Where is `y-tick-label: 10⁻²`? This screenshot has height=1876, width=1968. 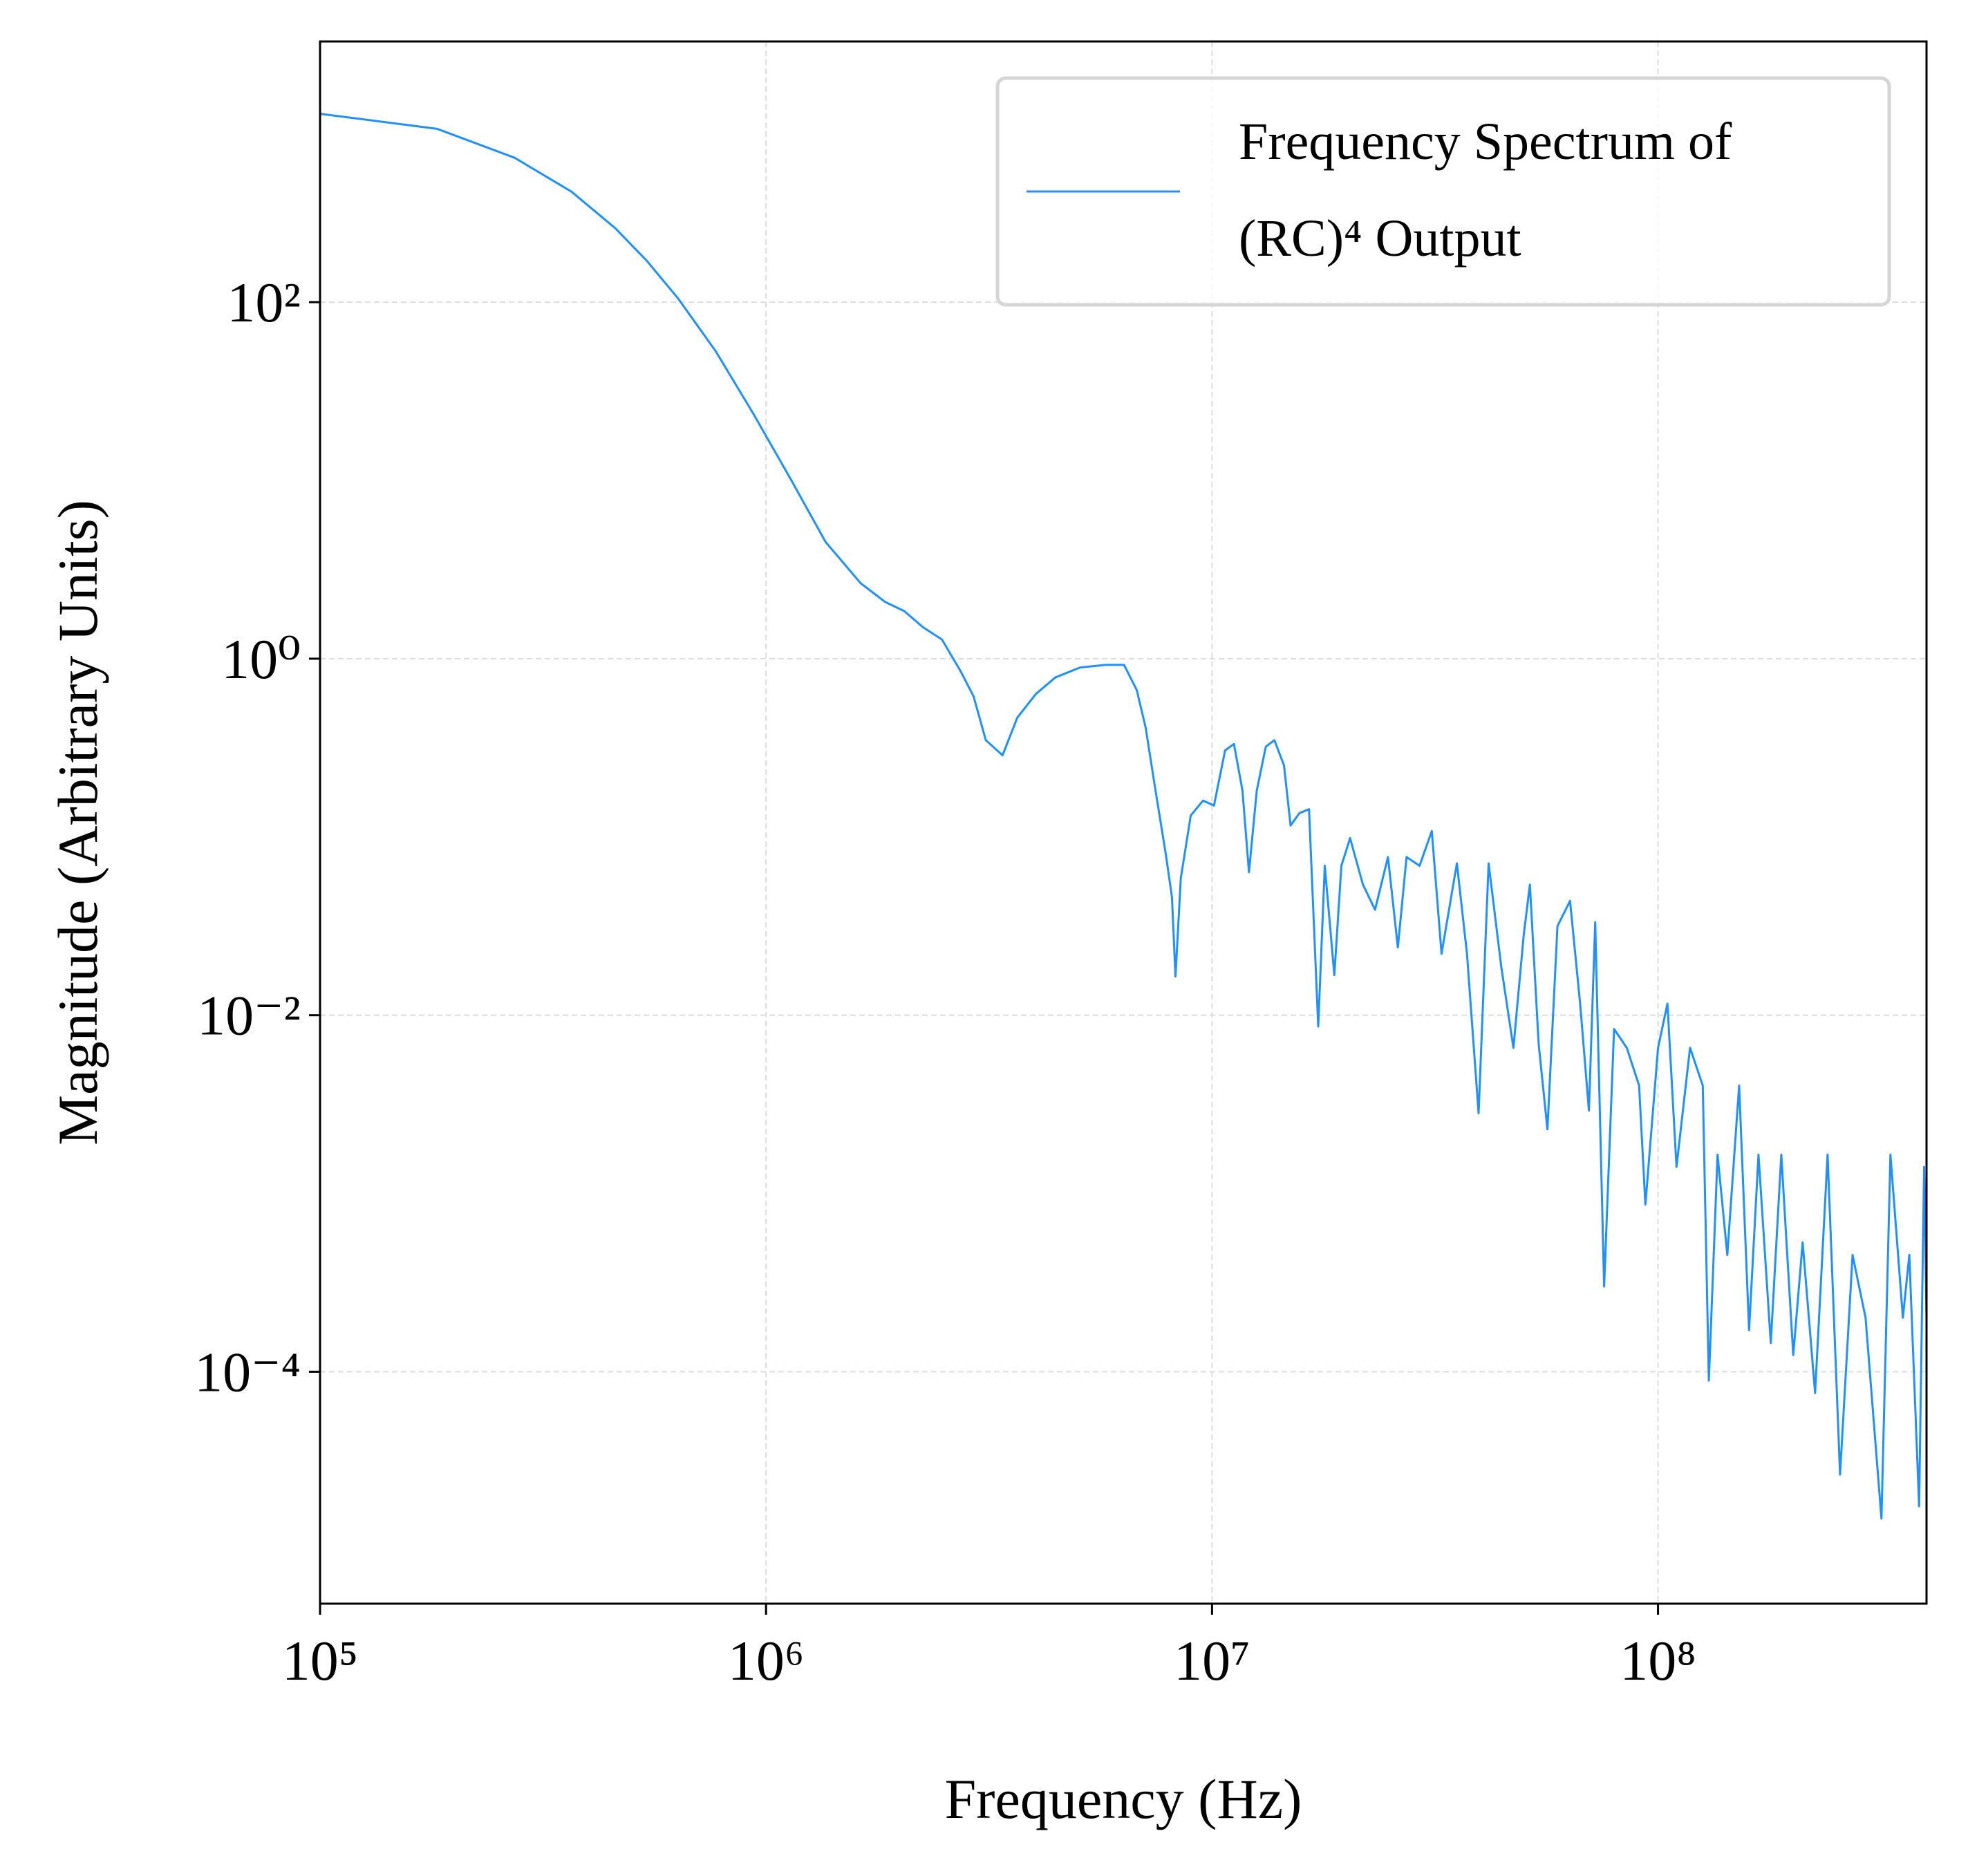 y-tick-label: 10⁻² is located at coordinates (249, 1015).